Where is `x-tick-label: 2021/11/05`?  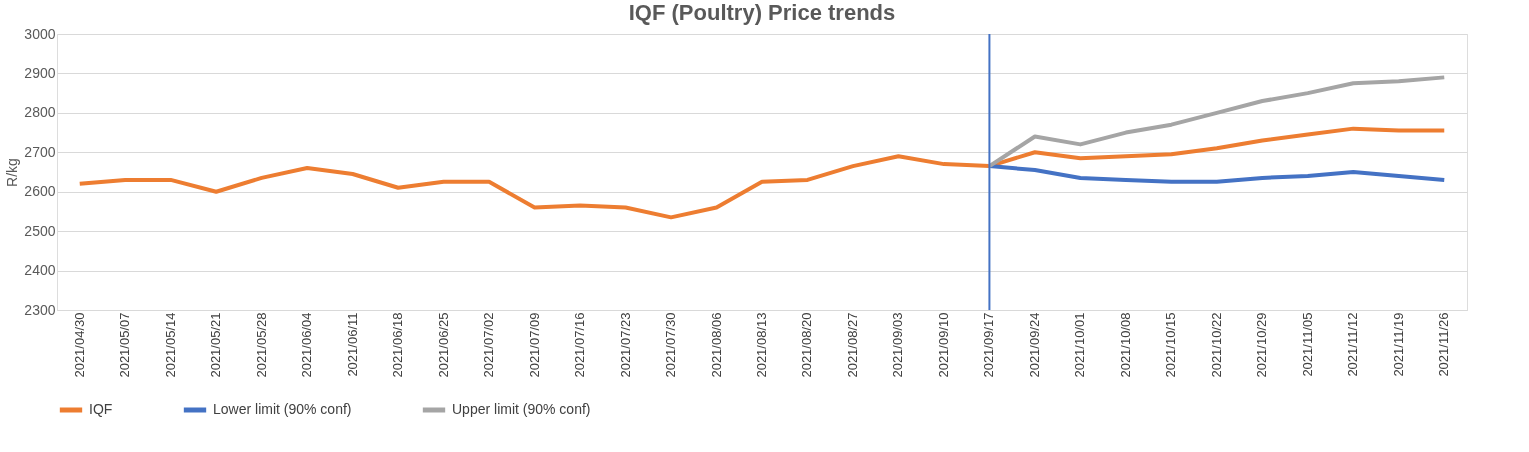
x-tick-label: 2021/11/05 is located at coordinates (1307, 344).